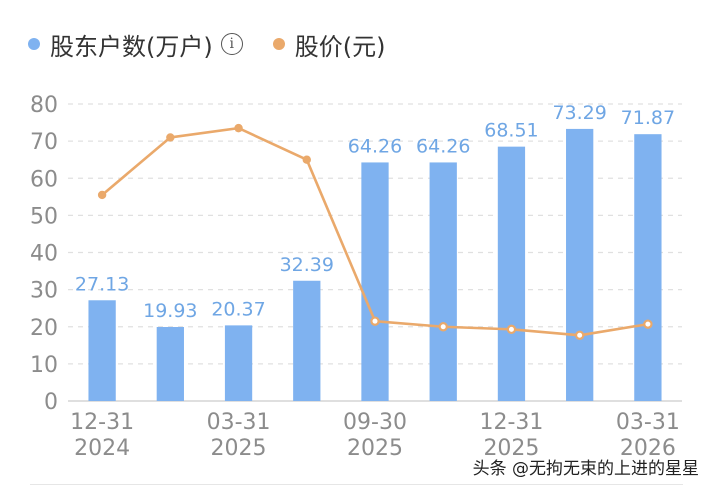 The image size is (713, 490). What do you see at coordinates (44, 142) in the screenshot?
I see `y-tick-label-70: 70` at bounding box center [44, 142].